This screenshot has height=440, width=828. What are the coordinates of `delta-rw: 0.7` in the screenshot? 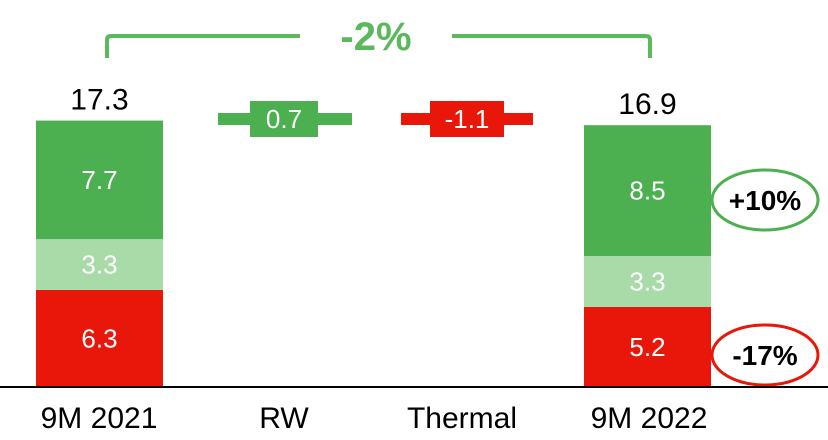 It's located at (285, 119).